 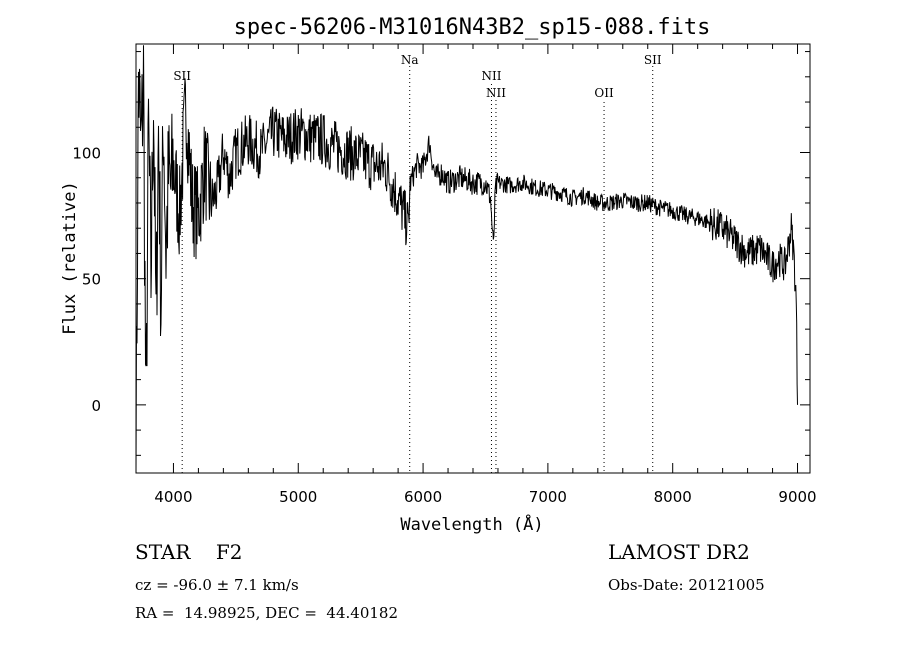 I want to click on y-tick-label: 100, so click(x=86, y=154).